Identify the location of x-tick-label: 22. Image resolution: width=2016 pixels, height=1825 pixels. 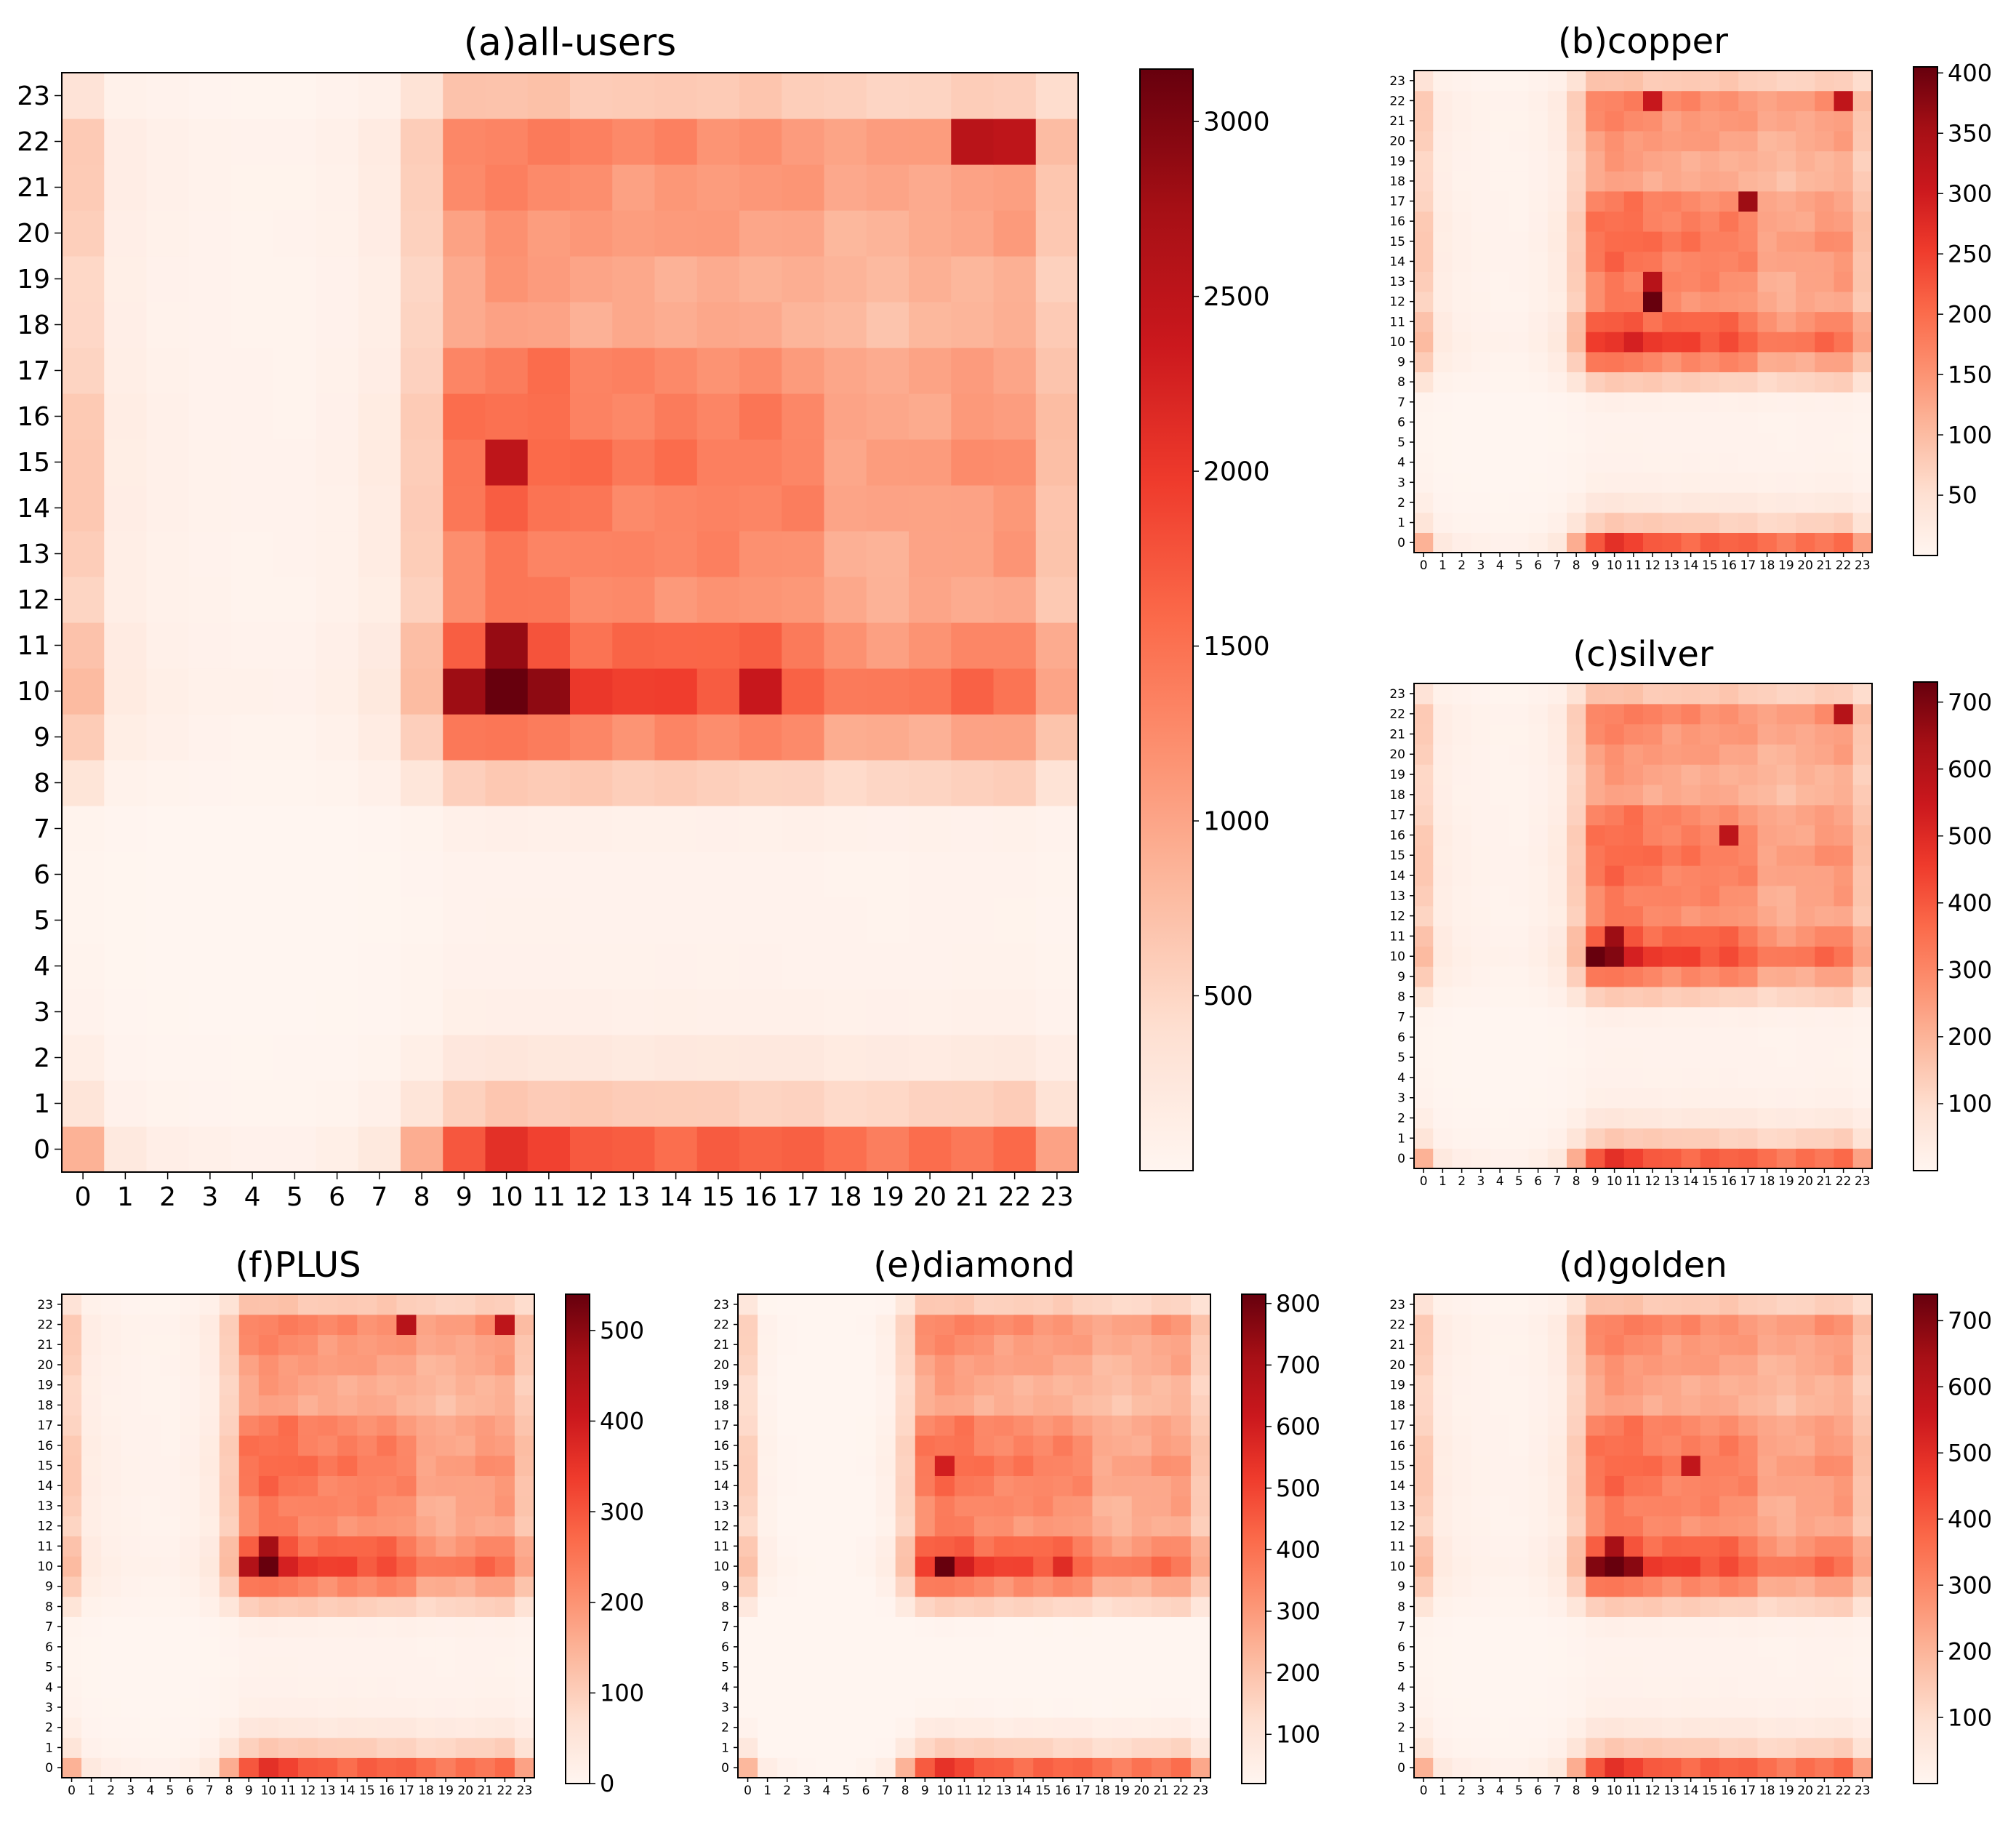
(1181, 1791).